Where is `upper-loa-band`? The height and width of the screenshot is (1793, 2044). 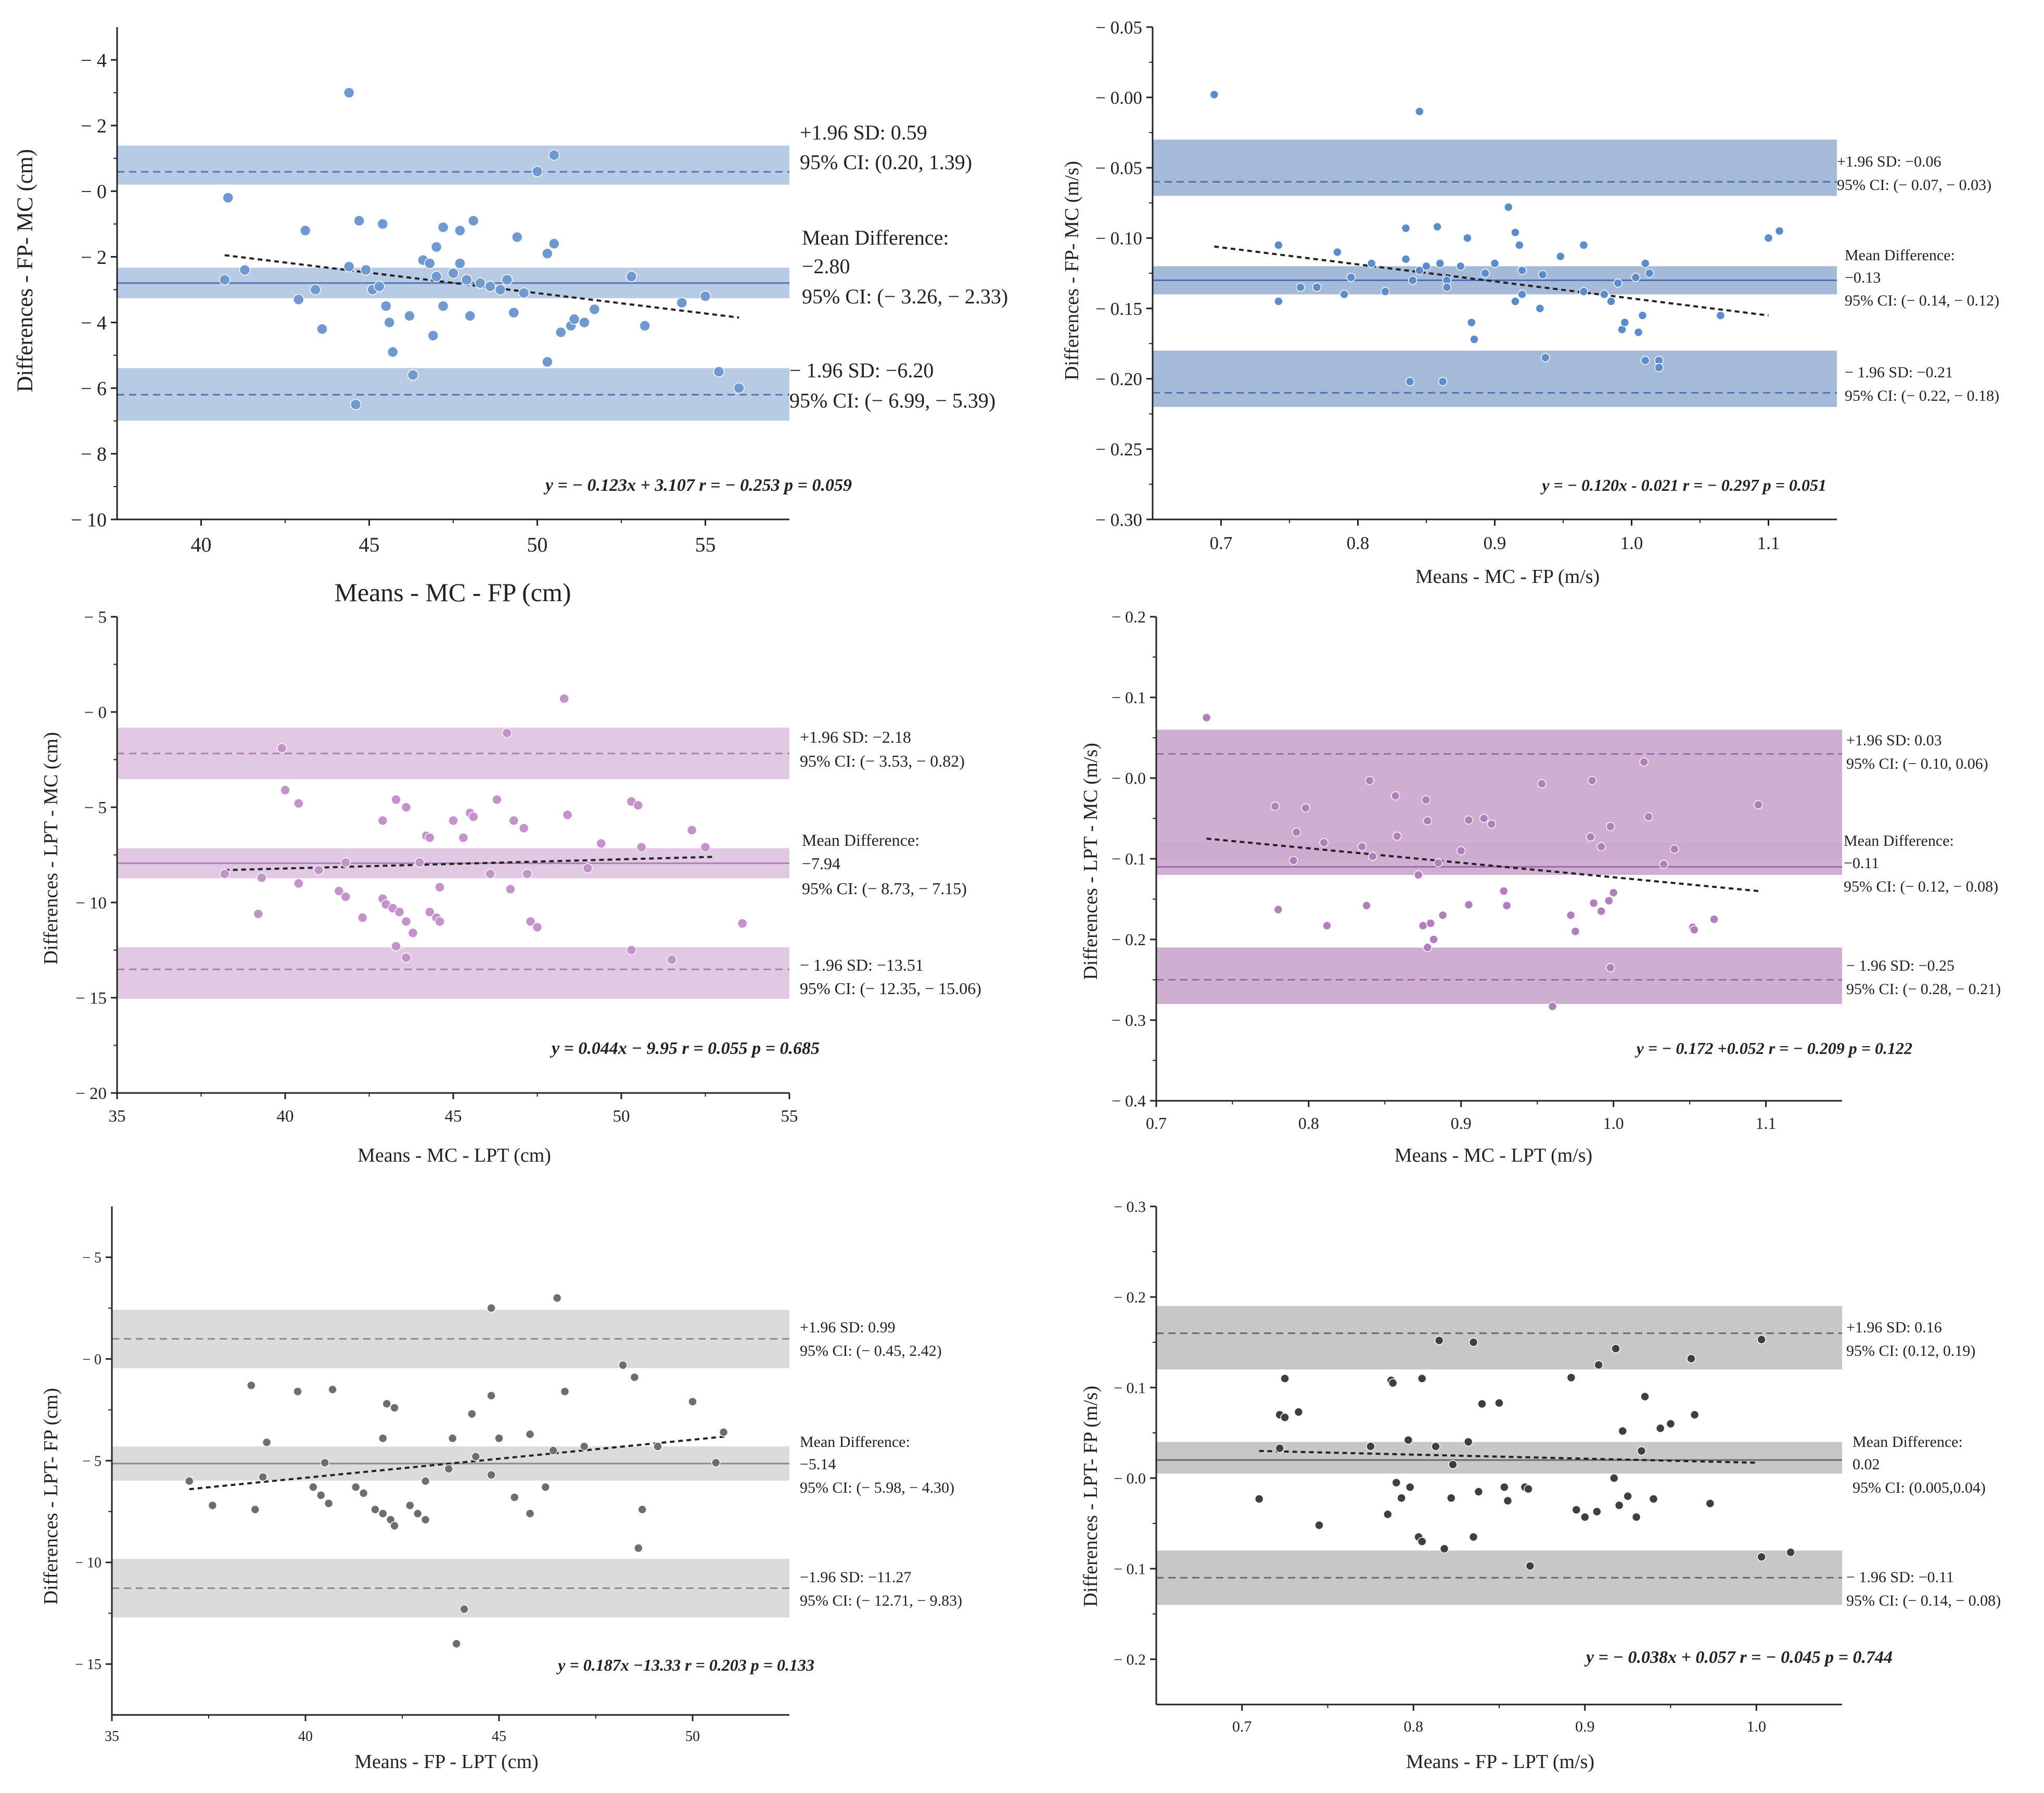 upper-loa-band is located at coordinates (1499, 795).